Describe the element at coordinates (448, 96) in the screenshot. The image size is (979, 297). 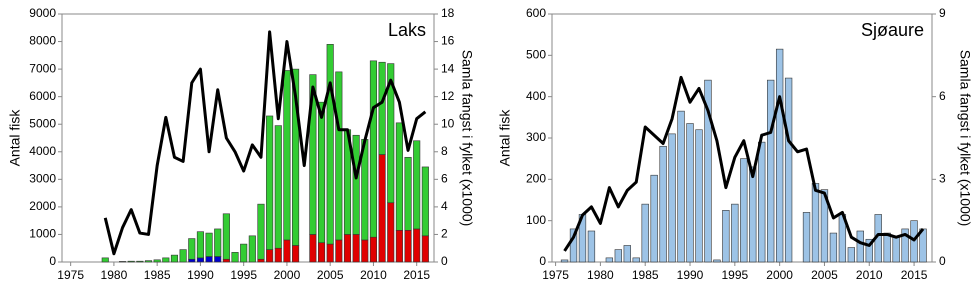
I see `y2-tick-label: 12` at that location.